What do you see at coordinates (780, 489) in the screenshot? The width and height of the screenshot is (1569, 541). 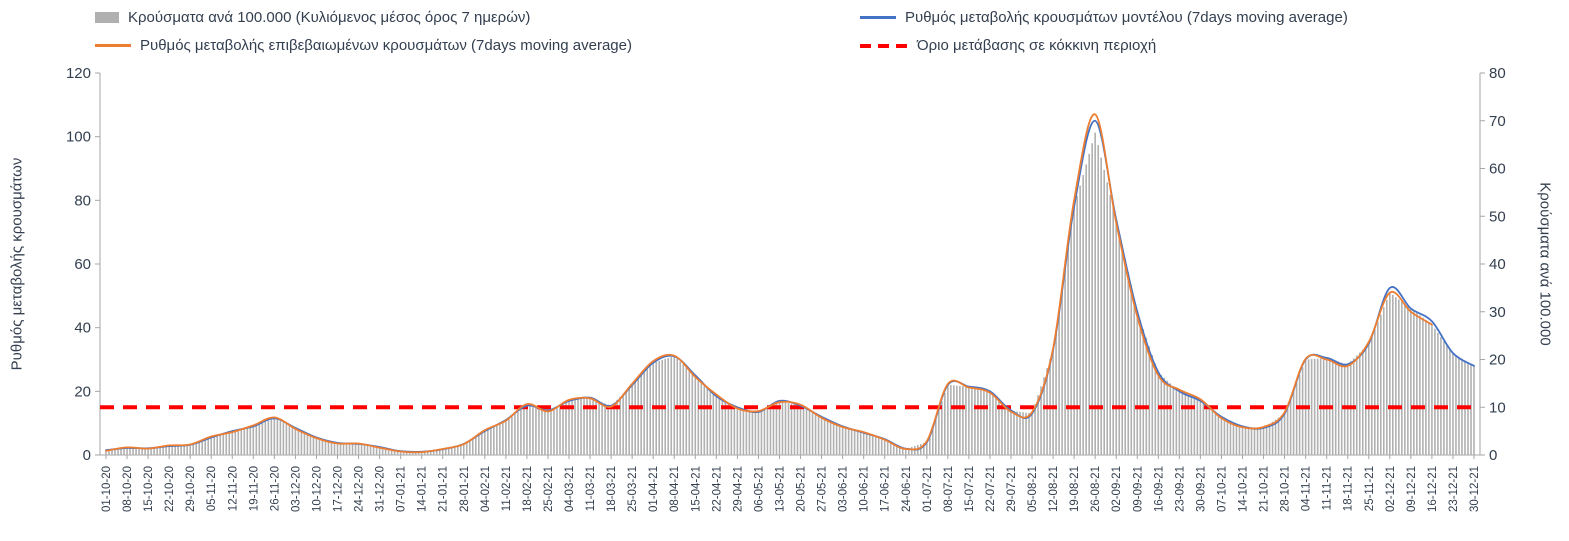 I see `x-axis-tick-label: 13-05-21` at bounding box center [780, 489].